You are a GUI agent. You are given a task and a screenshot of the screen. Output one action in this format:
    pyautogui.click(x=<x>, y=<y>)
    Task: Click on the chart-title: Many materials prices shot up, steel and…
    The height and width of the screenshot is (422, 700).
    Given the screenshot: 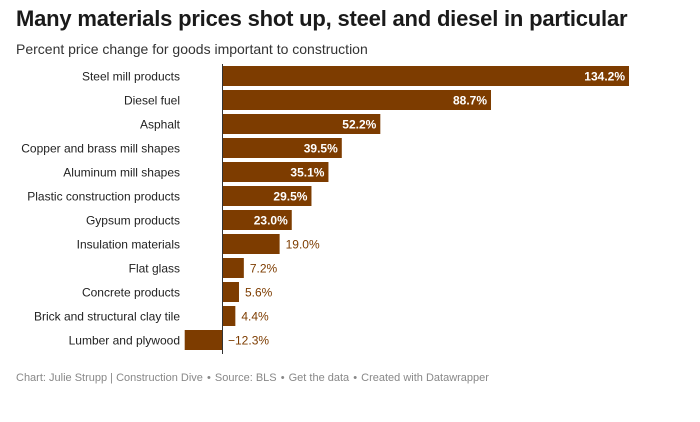 What is the action you would take?
    pyautogui.click(x=322, y=18)
    